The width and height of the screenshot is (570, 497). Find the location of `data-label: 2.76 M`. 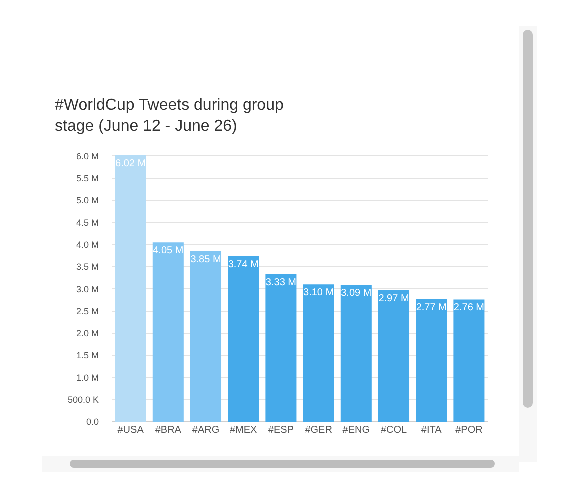

data-label: 2.76 M is located at coordinates (469, 308).